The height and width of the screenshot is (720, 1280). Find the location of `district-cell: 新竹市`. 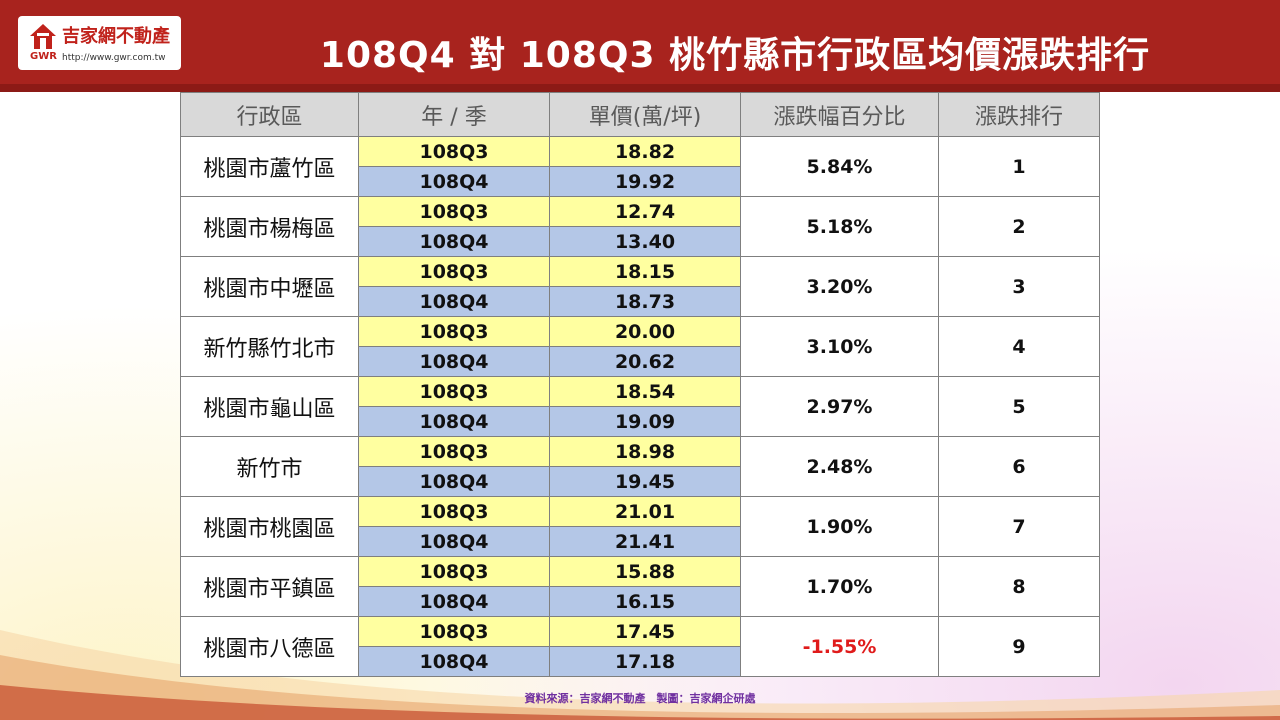

district-cell: 新竹市 is located at coordinates (269, 466).